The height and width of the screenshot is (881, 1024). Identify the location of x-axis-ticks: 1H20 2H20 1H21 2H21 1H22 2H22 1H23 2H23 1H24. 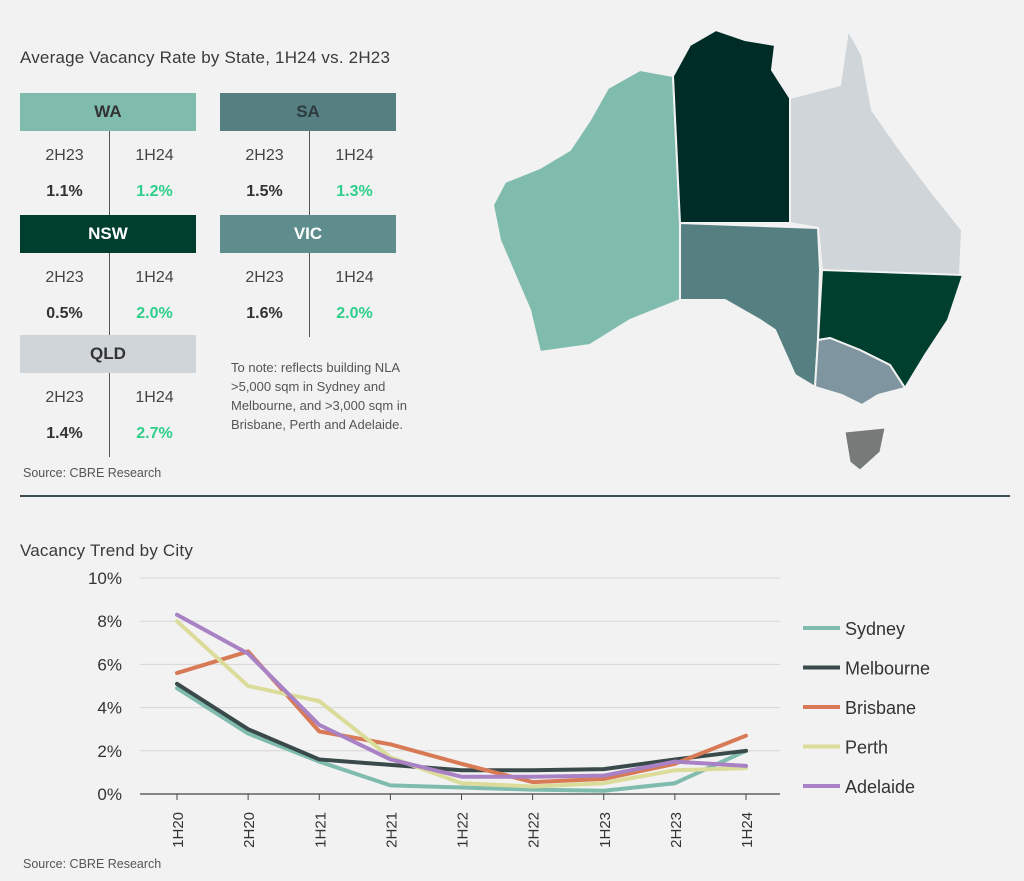
(463, 821).